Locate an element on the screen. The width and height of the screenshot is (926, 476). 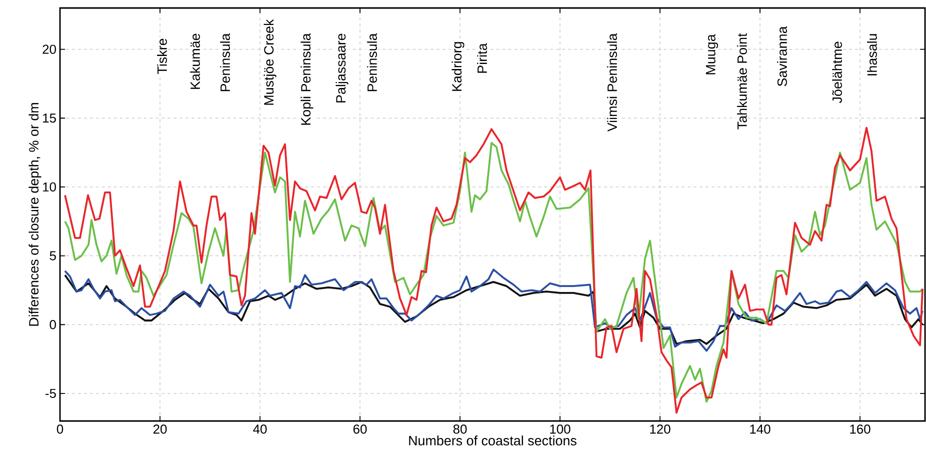
annotation: Tiskre is located at coordinates (162, 56).